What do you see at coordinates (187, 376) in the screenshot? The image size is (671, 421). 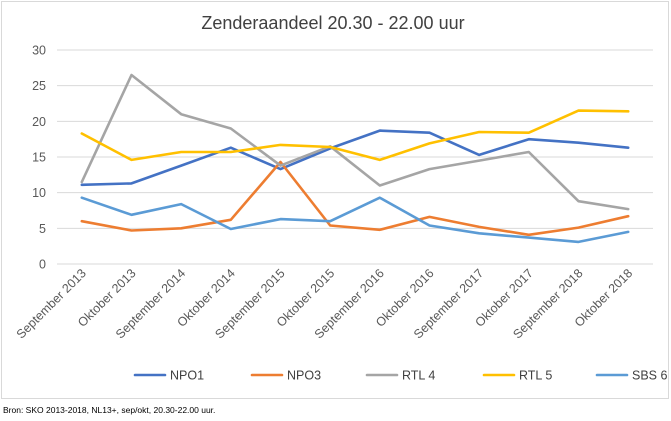 I see `legend-label: NPO1` at bounding box center [187, 376].